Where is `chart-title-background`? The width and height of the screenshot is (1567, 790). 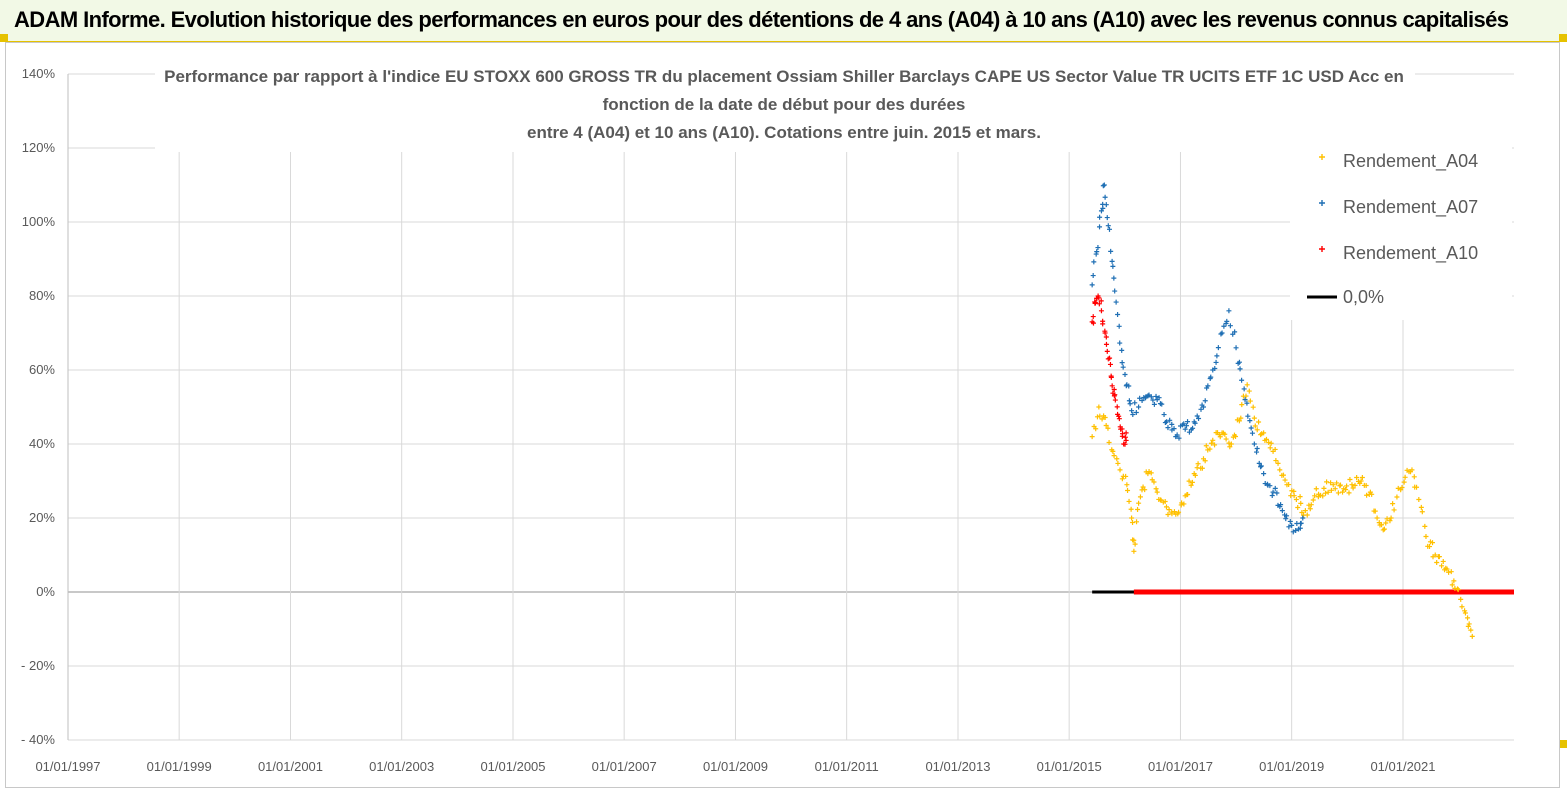 chart-title-background is located at coordinates (785, 106).